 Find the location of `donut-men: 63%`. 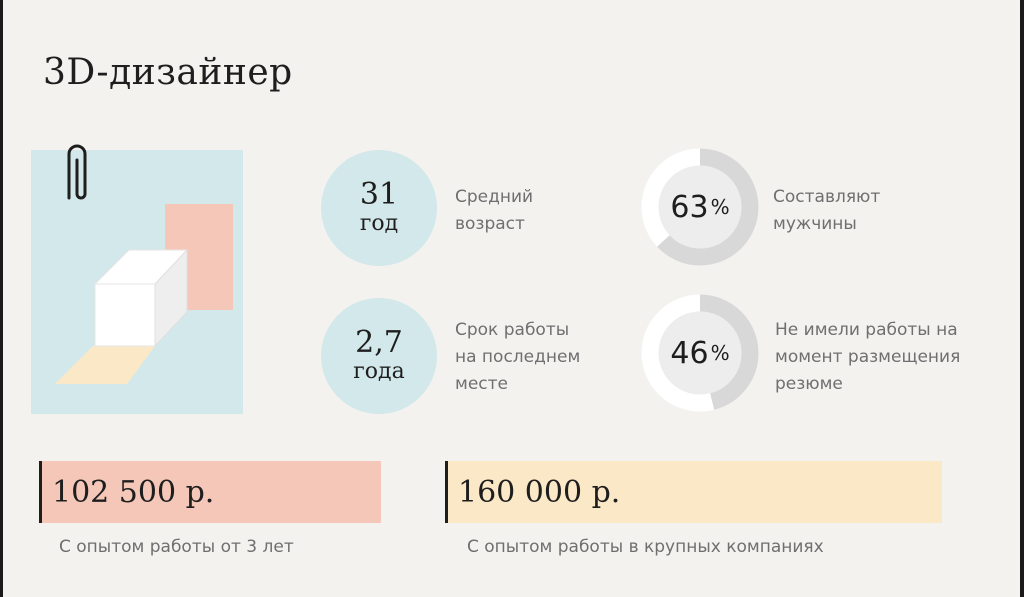

donut-men: 63% is located at coordinates (700, 207).